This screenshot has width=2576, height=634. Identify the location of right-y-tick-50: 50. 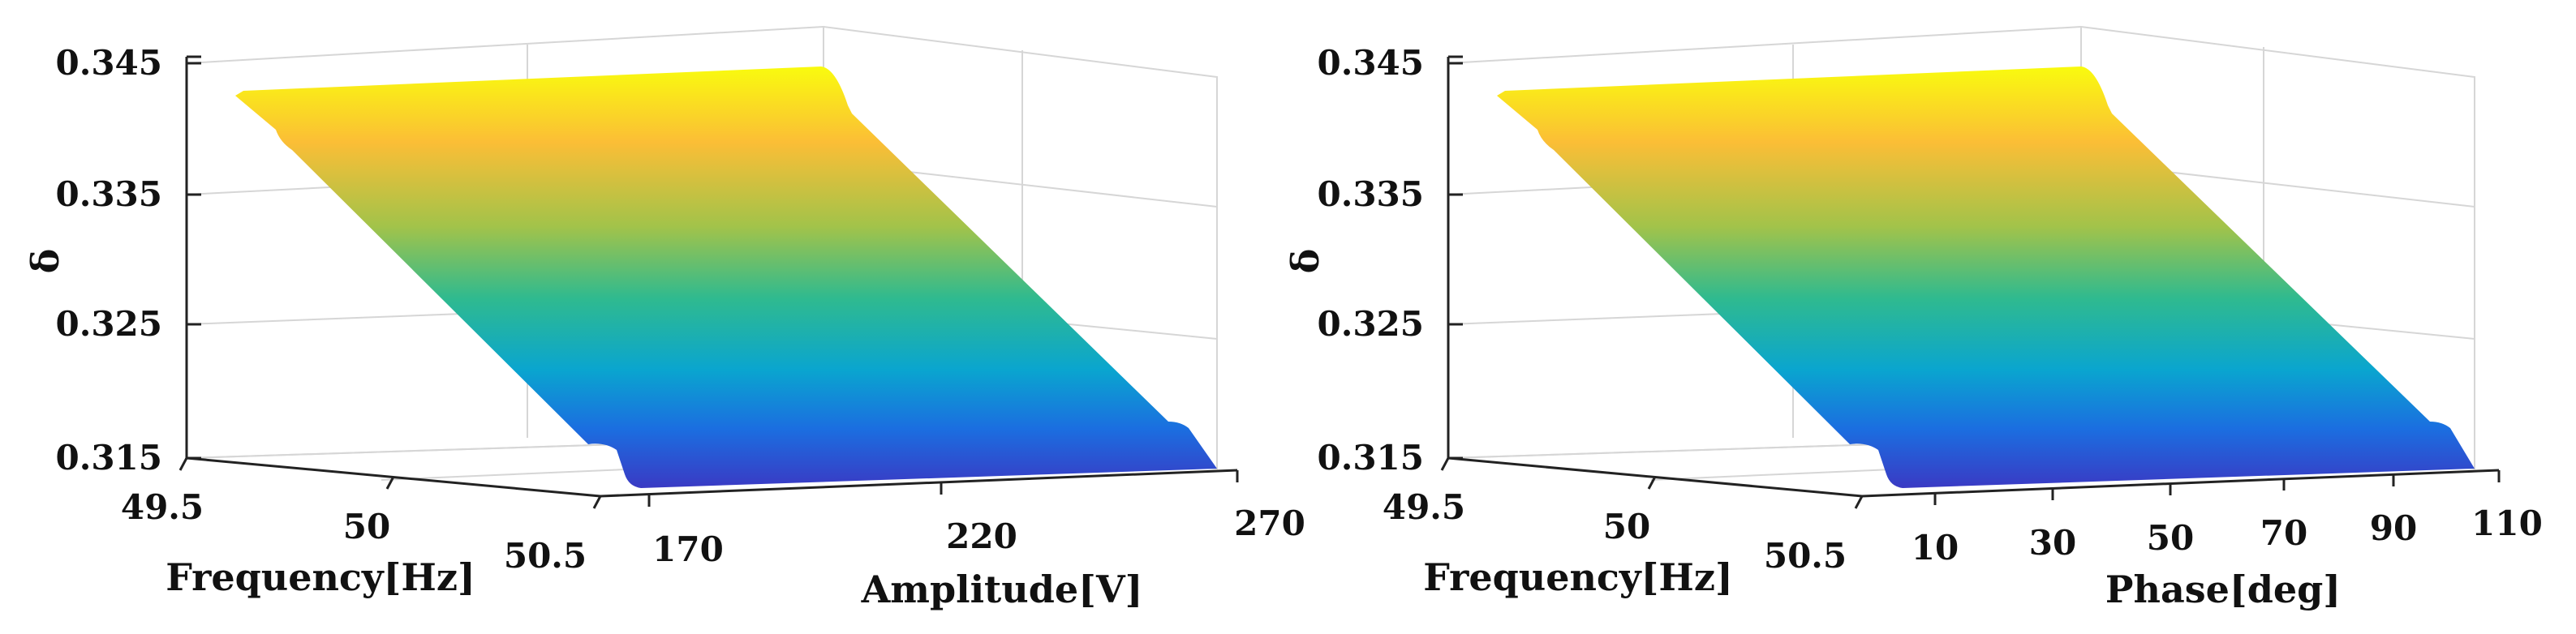
(2170, 538).